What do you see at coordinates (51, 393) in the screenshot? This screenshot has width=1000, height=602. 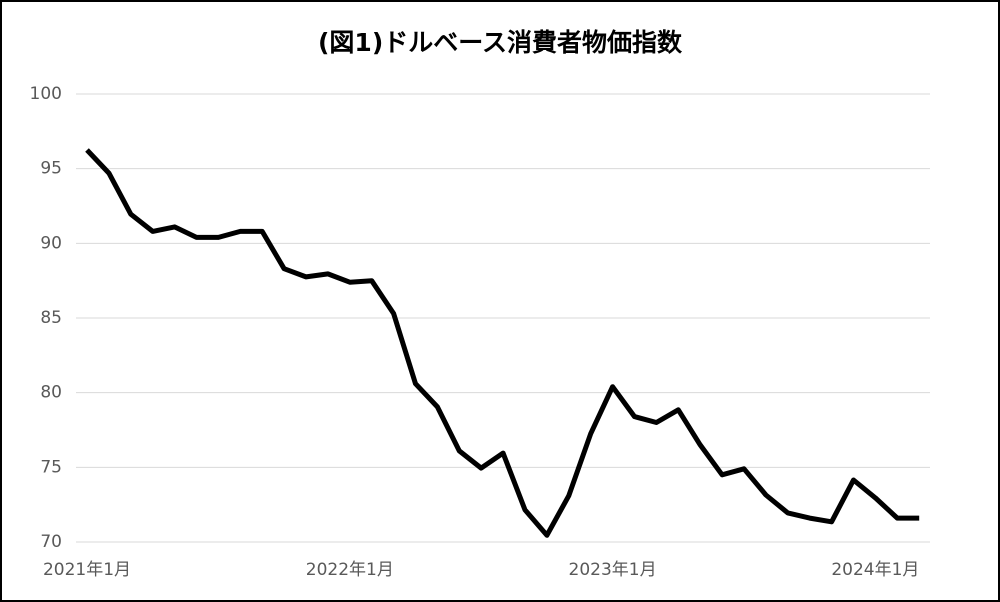 I see `y-tick-label: 80` at bounding box center [51, 393].